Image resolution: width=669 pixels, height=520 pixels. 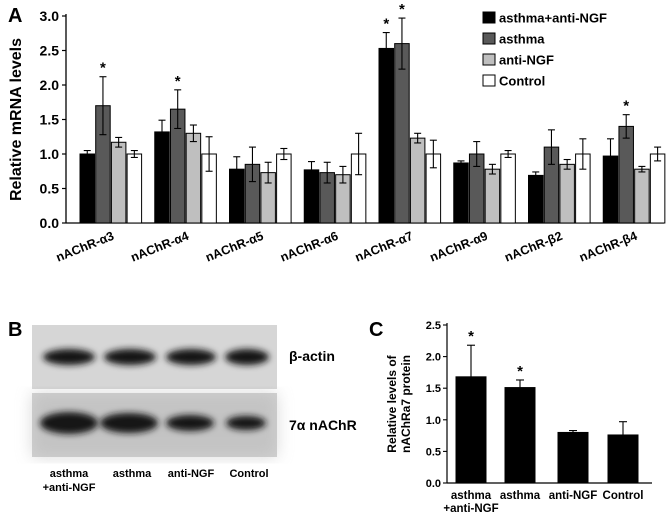 What do you see at coordinates (553, 18) in the screenshot?
I see `panel-a-legend-label: asthma+anti-NGF` at bounding box center [553, 18].